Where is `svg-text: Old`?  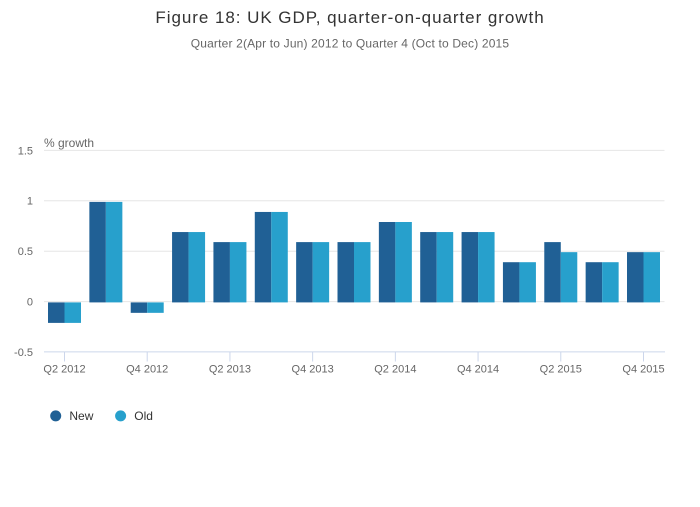 svg-text: Old is located at coordinates (143, 416).